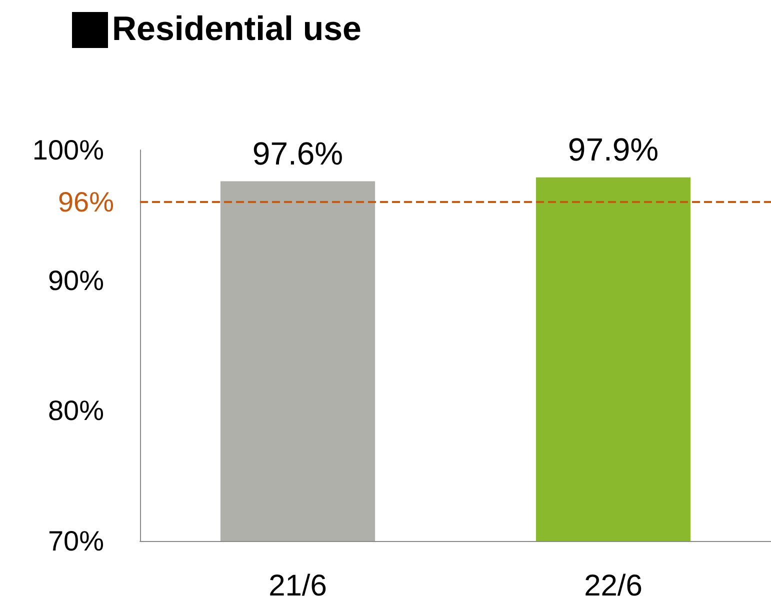  Describe the element at coordinates (76, 280) in the screenshot. I see `y-tick-label: 90%` at that location.